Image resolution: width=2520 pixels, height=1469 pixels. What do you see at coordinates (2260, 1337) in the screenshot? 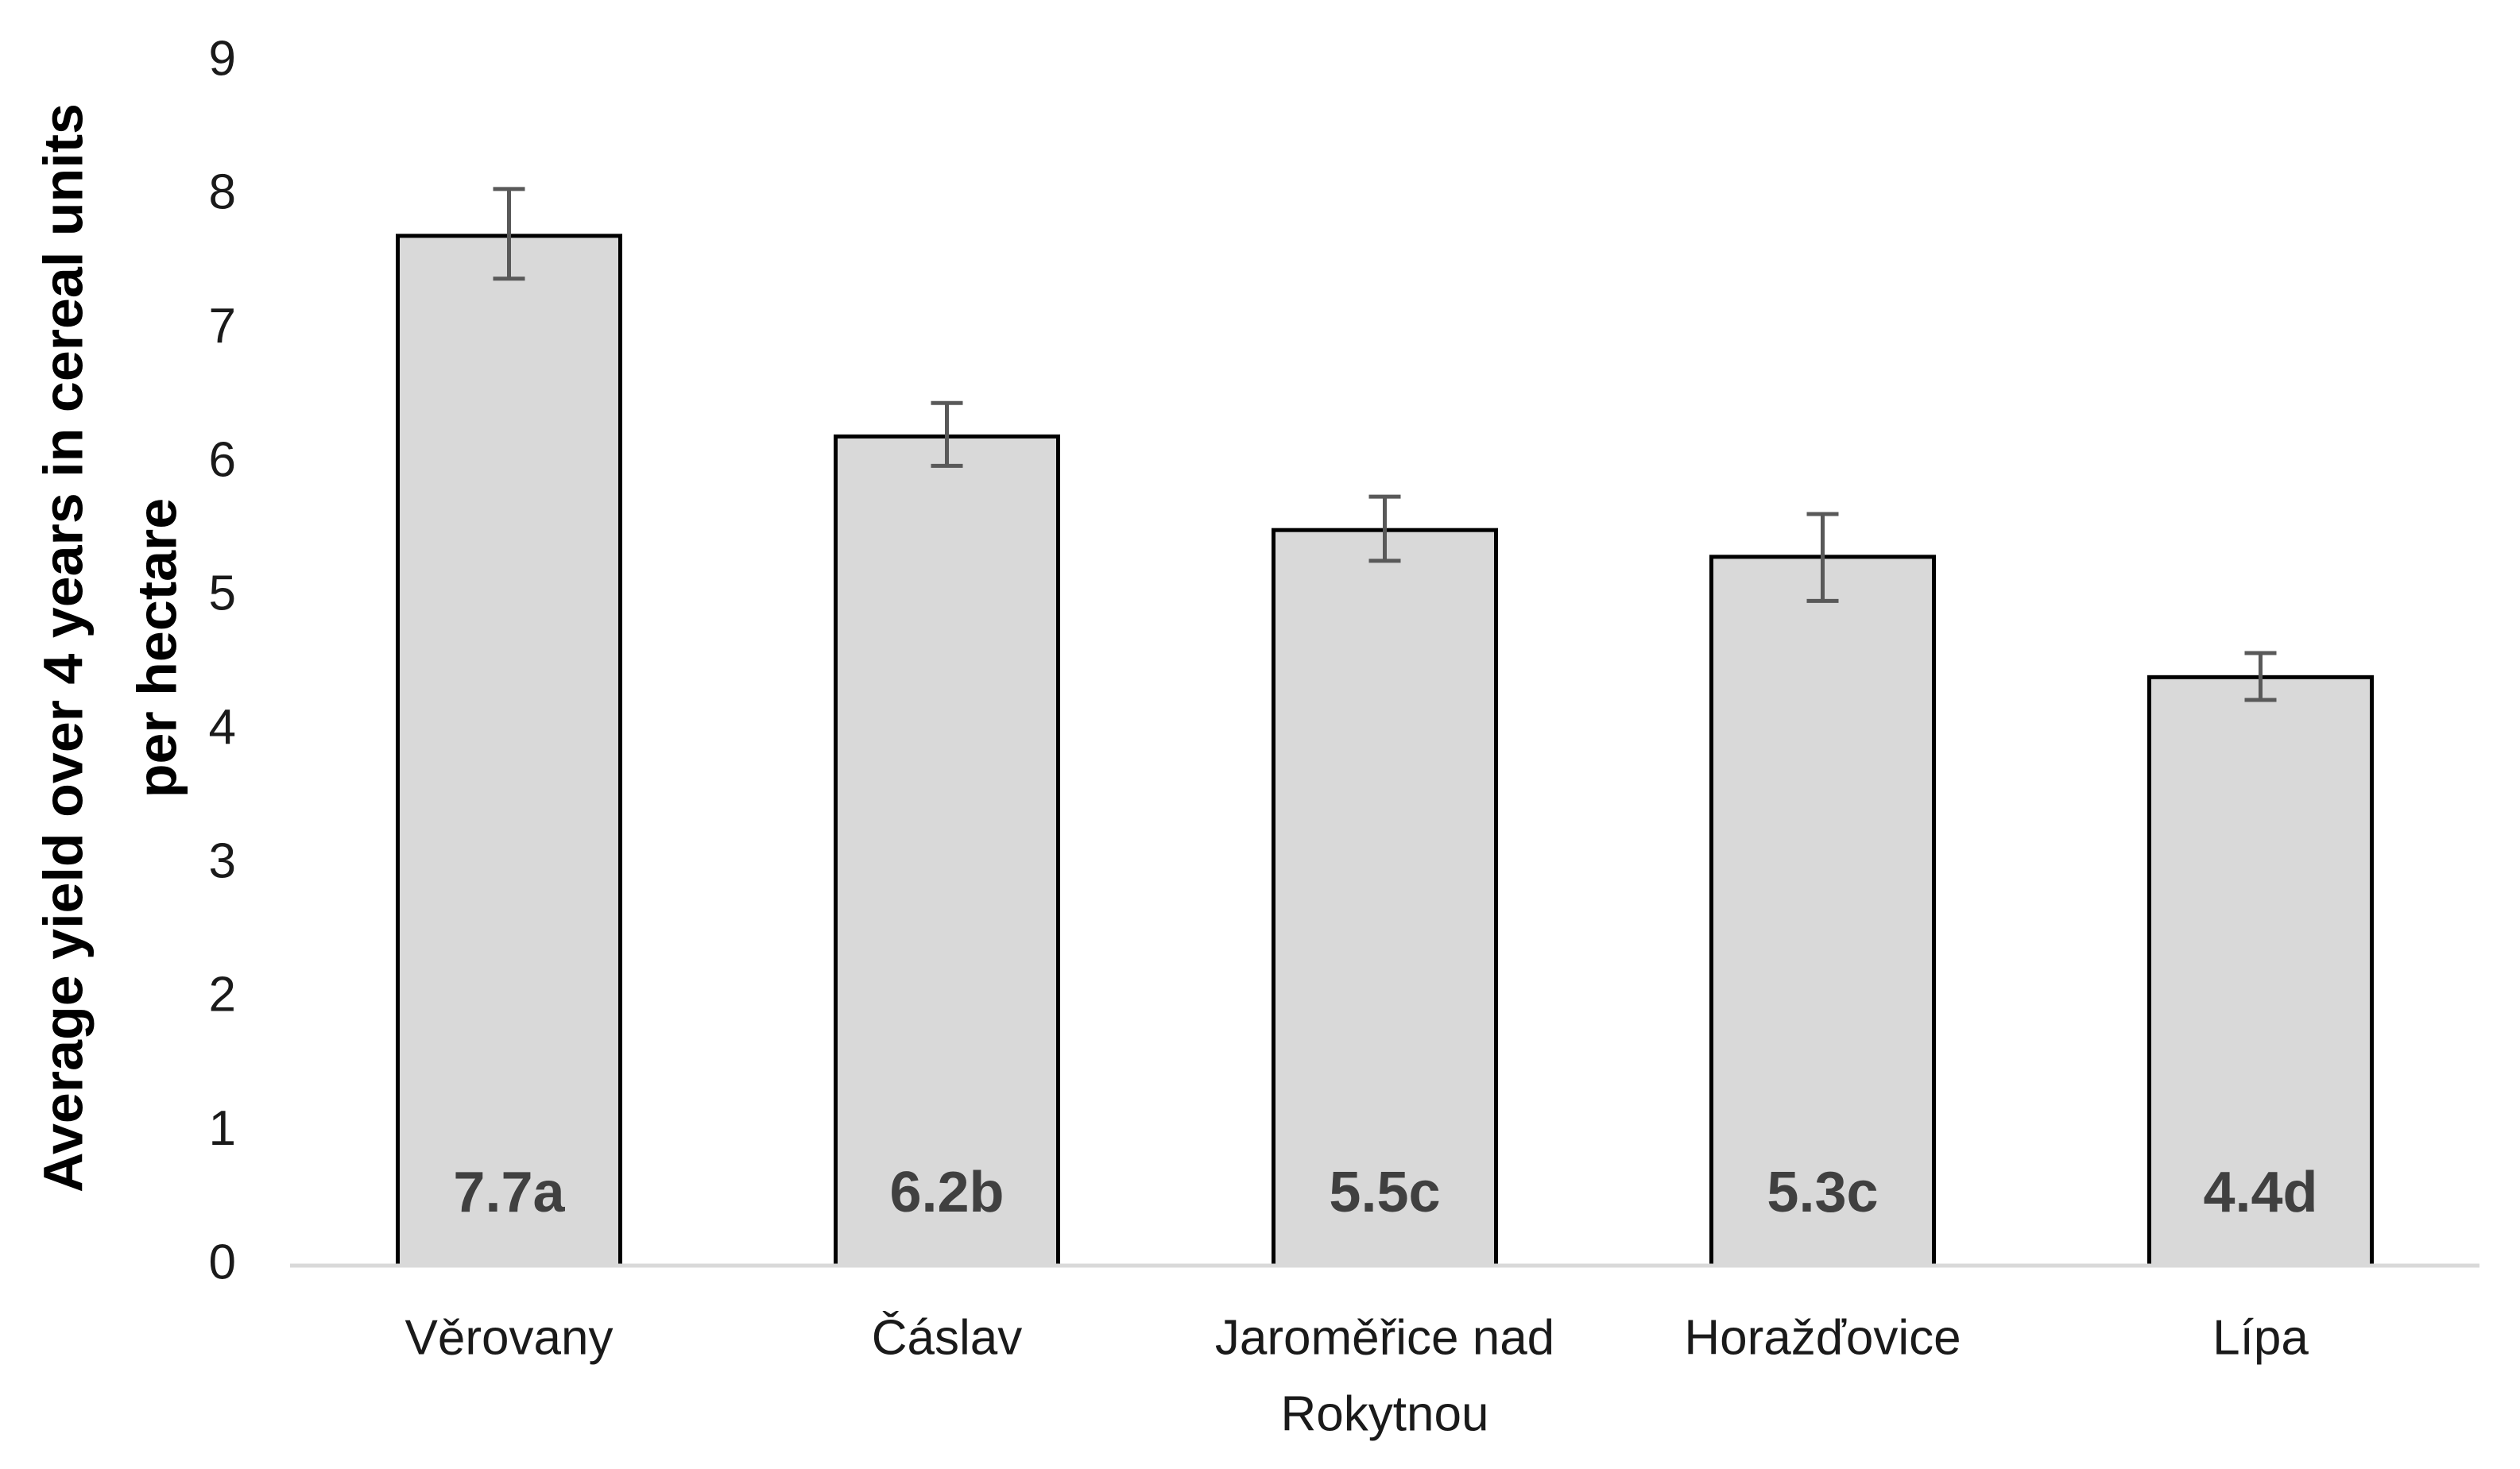
I see `x-category-label: Lípa` at bounding box center [2260, 1337].